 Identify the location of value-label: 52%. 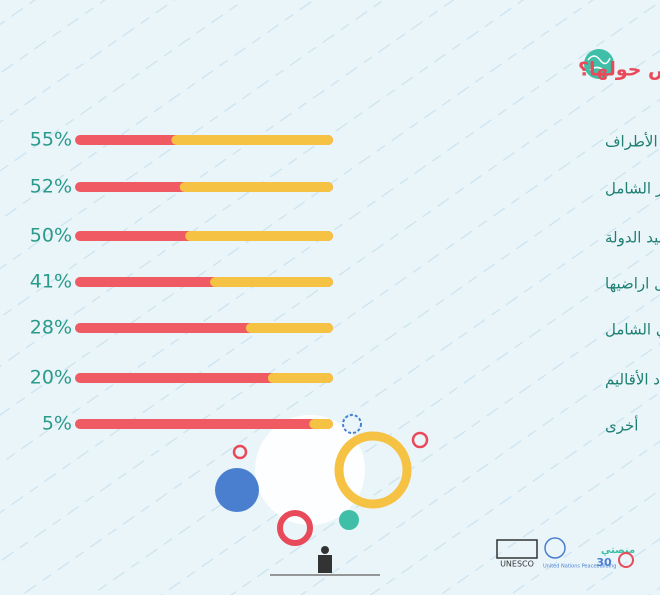
(51, 187).